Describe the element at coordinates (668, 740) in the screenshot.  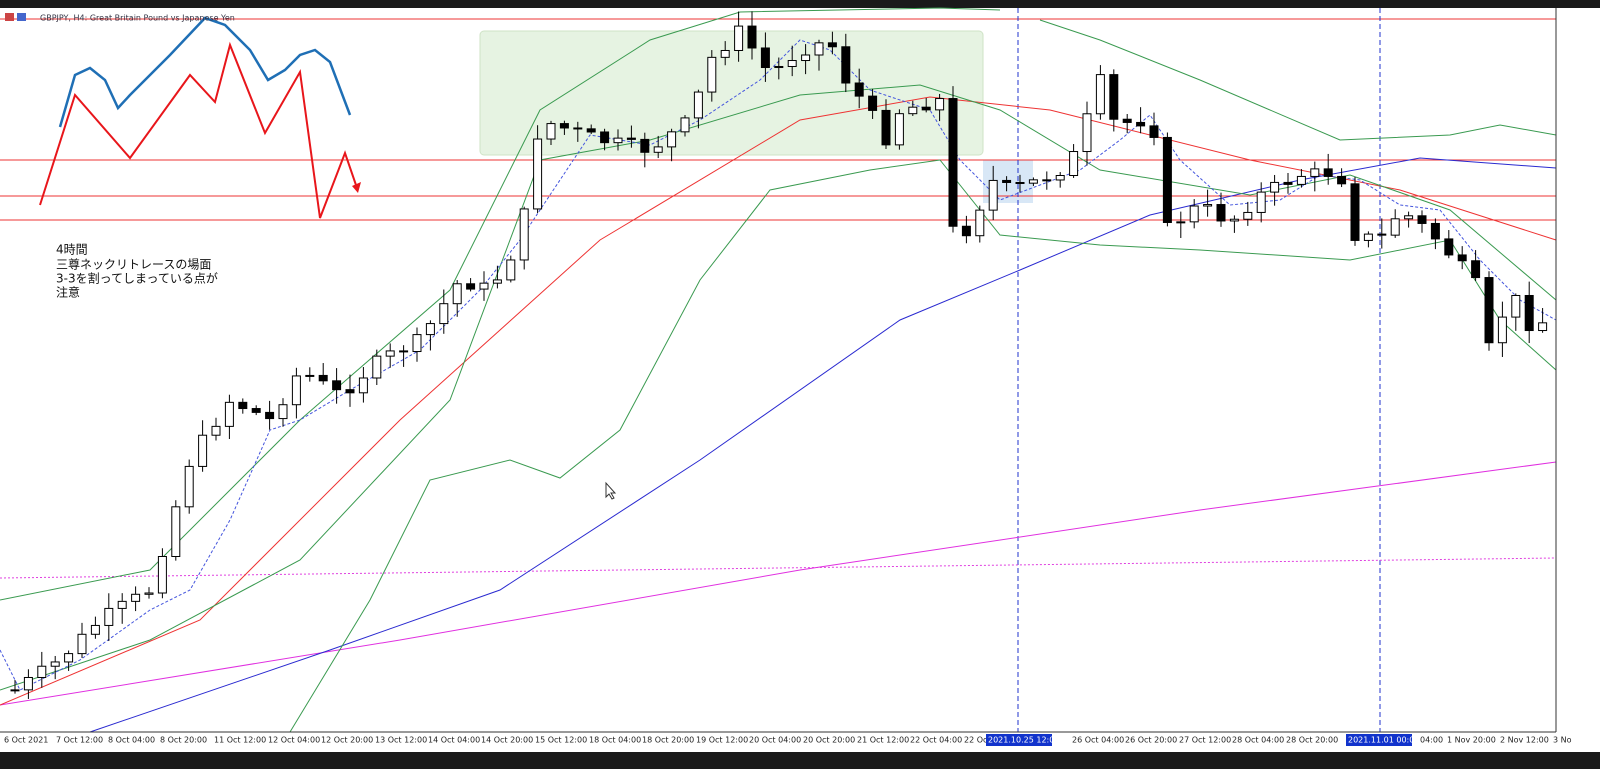
I see `time-label: 18 Oct 20:00` at that location.